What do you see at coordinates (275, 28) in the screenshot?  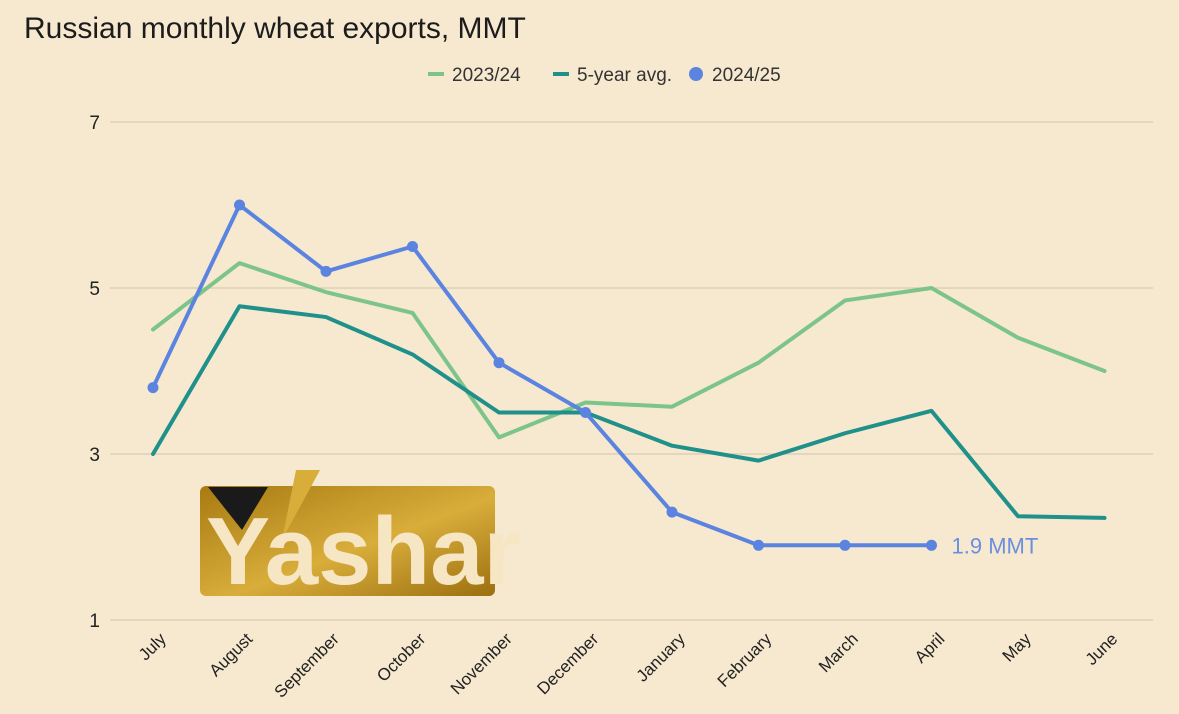 I see `chart-title: Russian monthly wheat exports, MMT` at bounding box center [275, 28].